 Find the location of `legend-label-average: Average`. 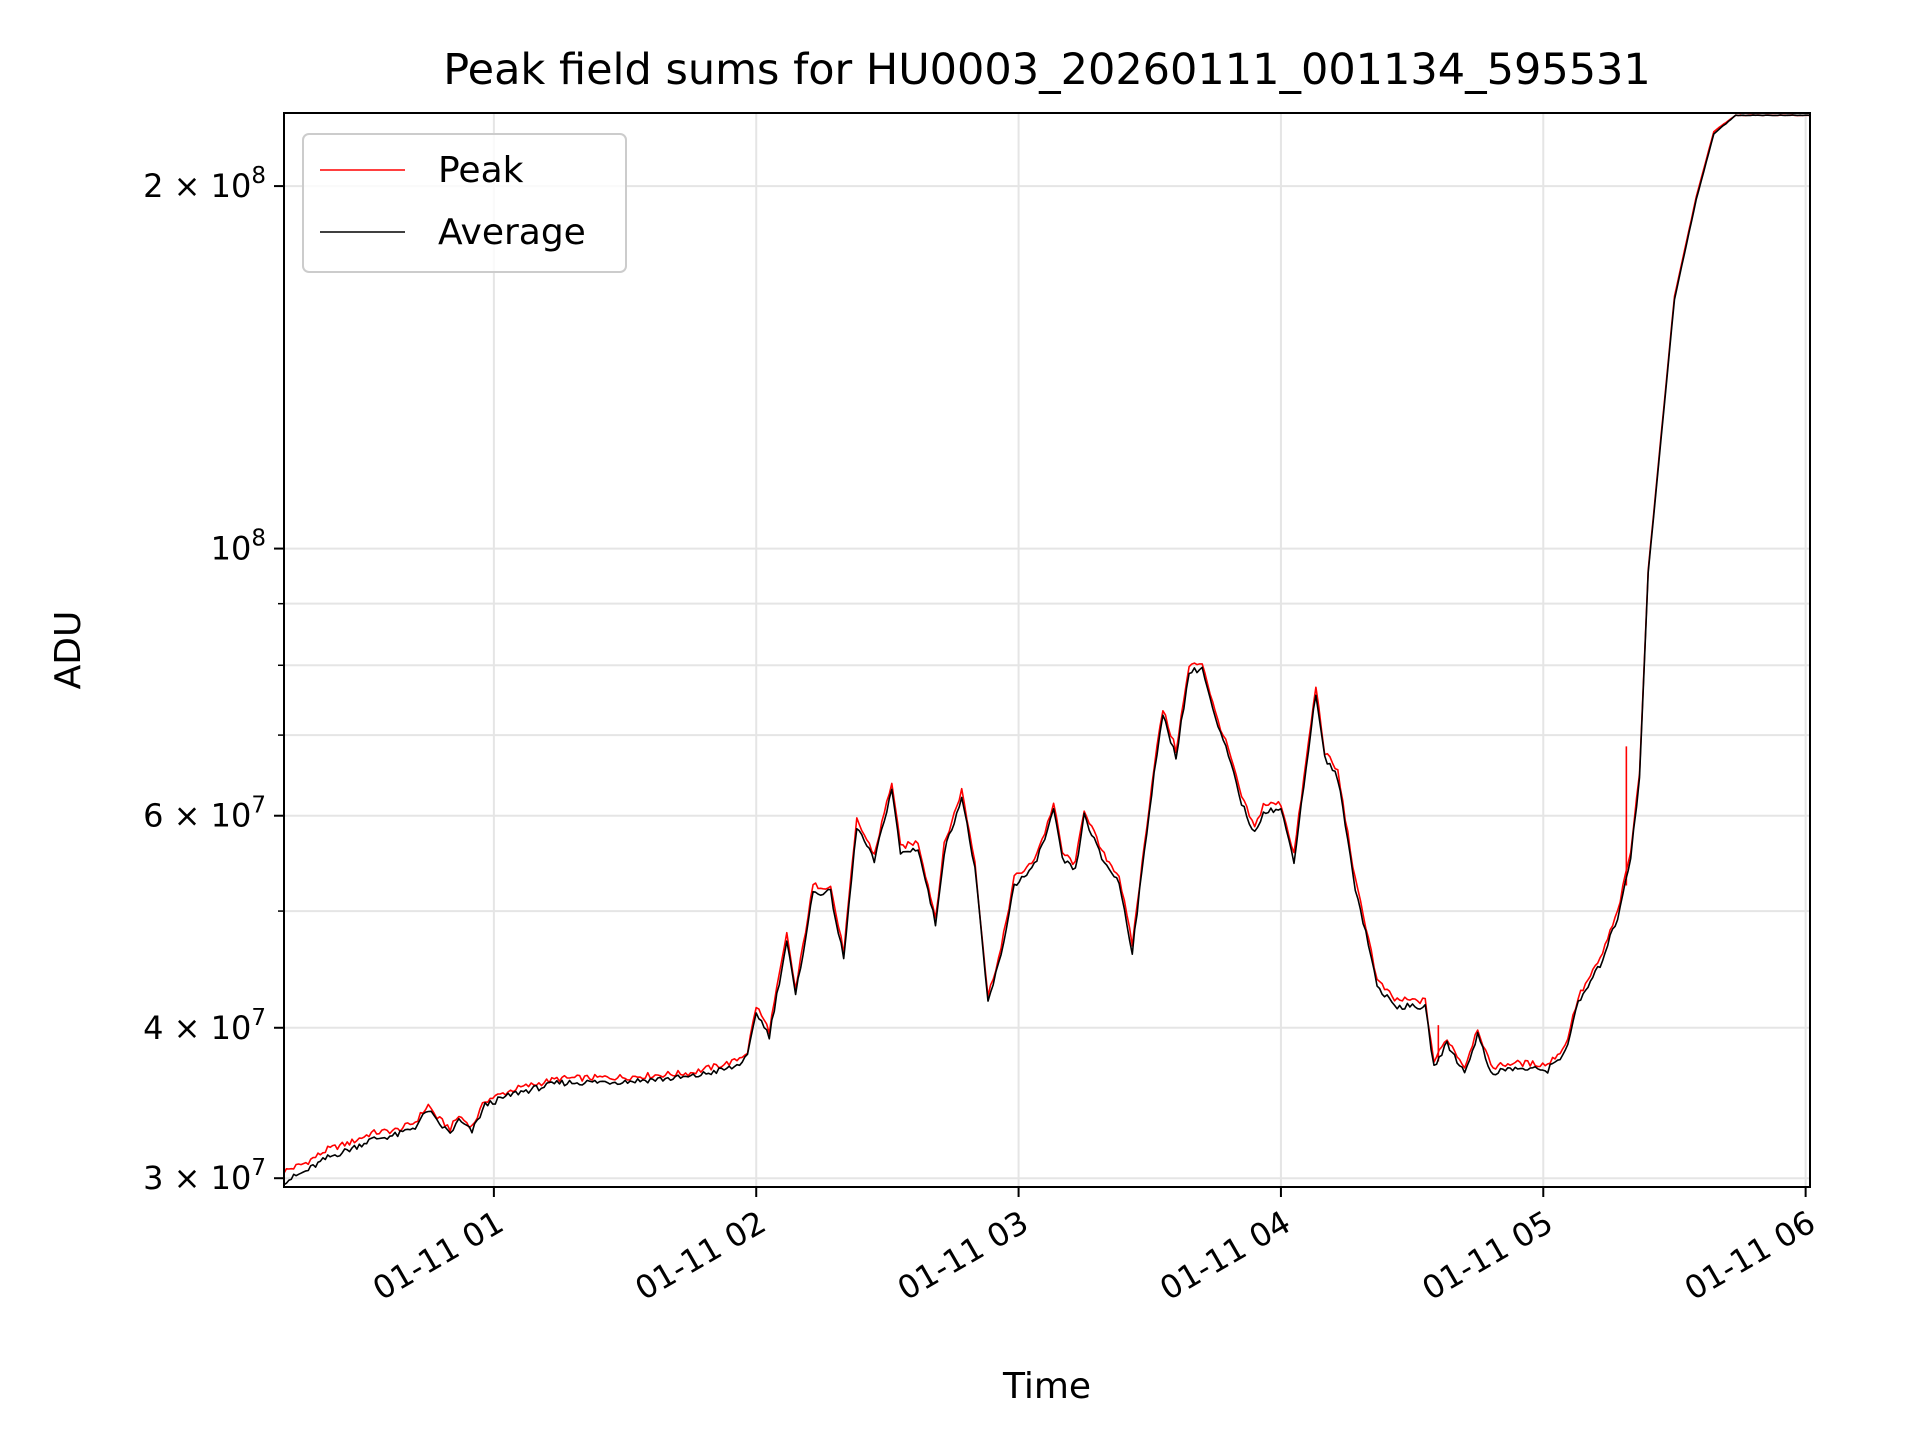

legend-label-average: Average is located at coordinates (512, 232).